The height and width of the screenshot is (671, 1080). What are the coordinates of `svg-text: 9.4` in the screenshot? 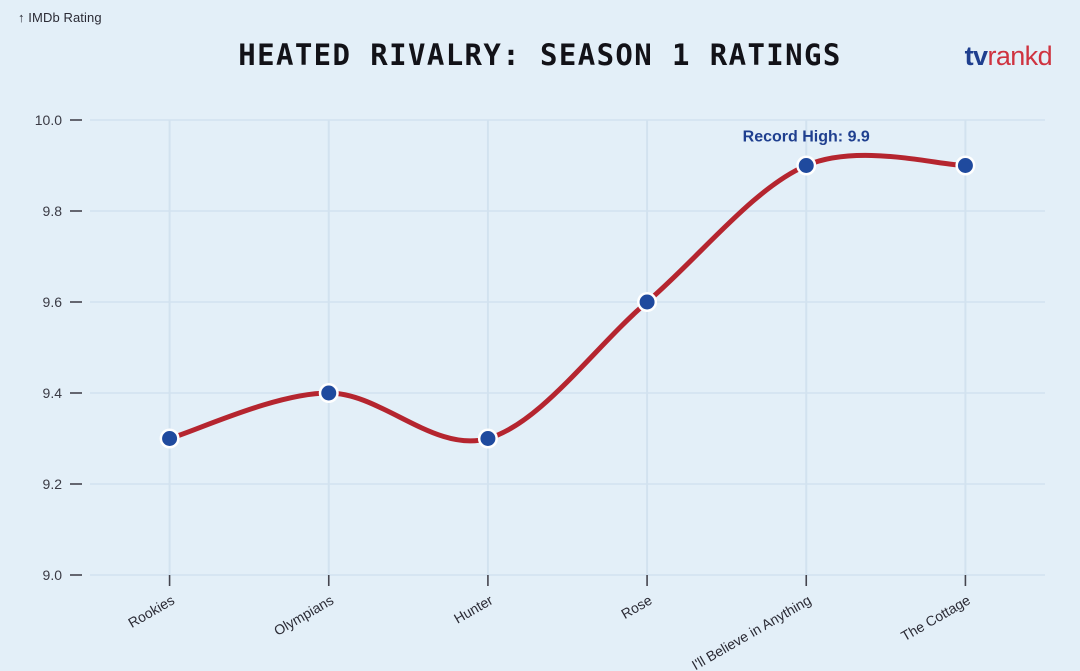 It's located at (53, 393).